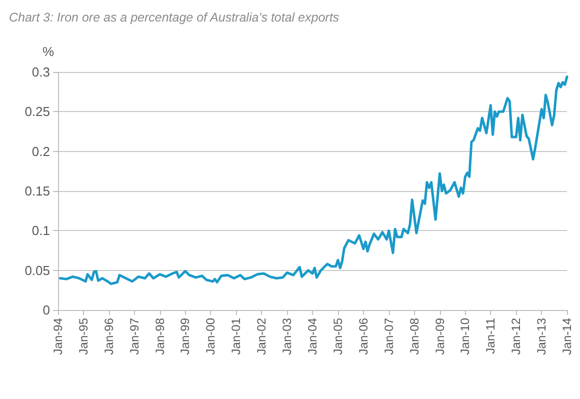  What do you see at coordinates (37, 191) in the screenshot?
I see `y-tick-label: 0.15` at bounding box center [37, 191].